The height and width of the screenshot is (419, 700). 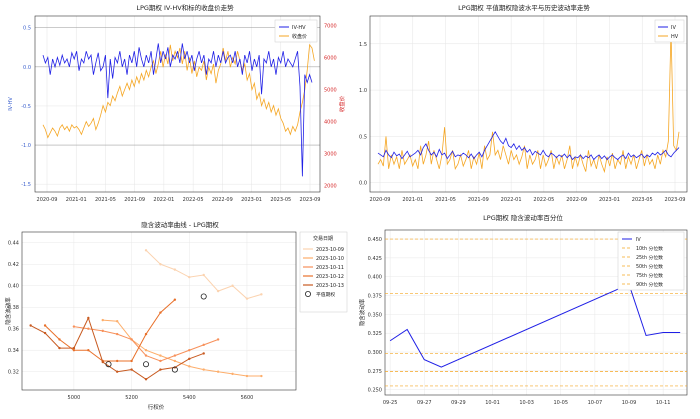 What do you see at coordinates (363, 45) in the screenshot?
I see `c2-y-tick-label: 1.5` at bounding box center [363, 45].